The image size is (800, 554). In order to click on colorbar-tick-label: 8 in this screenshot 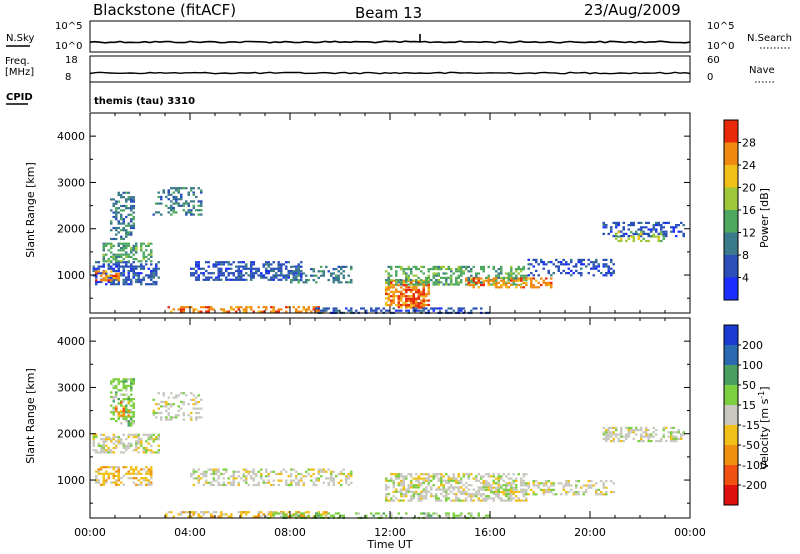, I will do `click(745, 255)`.